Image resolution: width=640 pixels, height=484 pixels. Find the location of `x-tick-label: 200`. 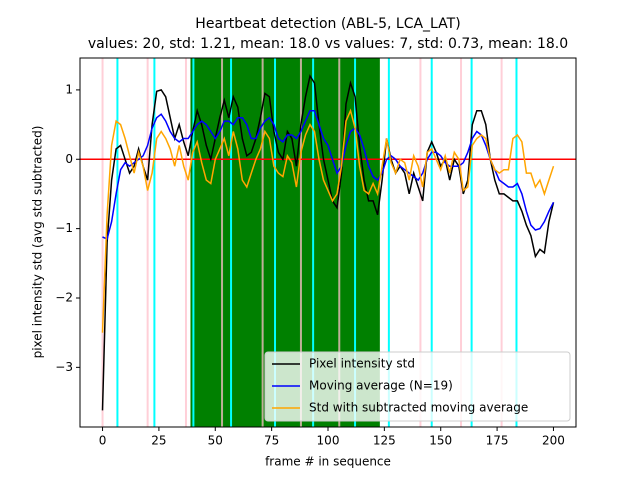

x-tick-label: 200 is located at coordinates (553, 441).